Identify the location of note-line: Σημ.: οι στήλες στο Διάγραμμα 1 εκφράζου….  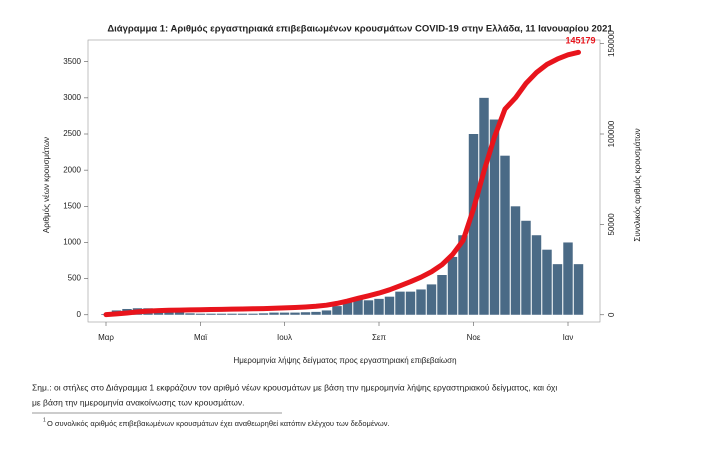
(294, 387).